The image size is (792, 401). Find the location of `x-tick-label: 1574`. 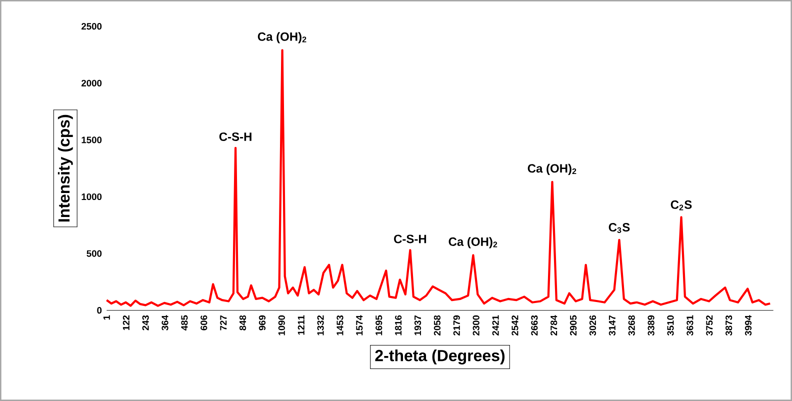

x-tick-label: 1574 is located at coordinates (359, 325).